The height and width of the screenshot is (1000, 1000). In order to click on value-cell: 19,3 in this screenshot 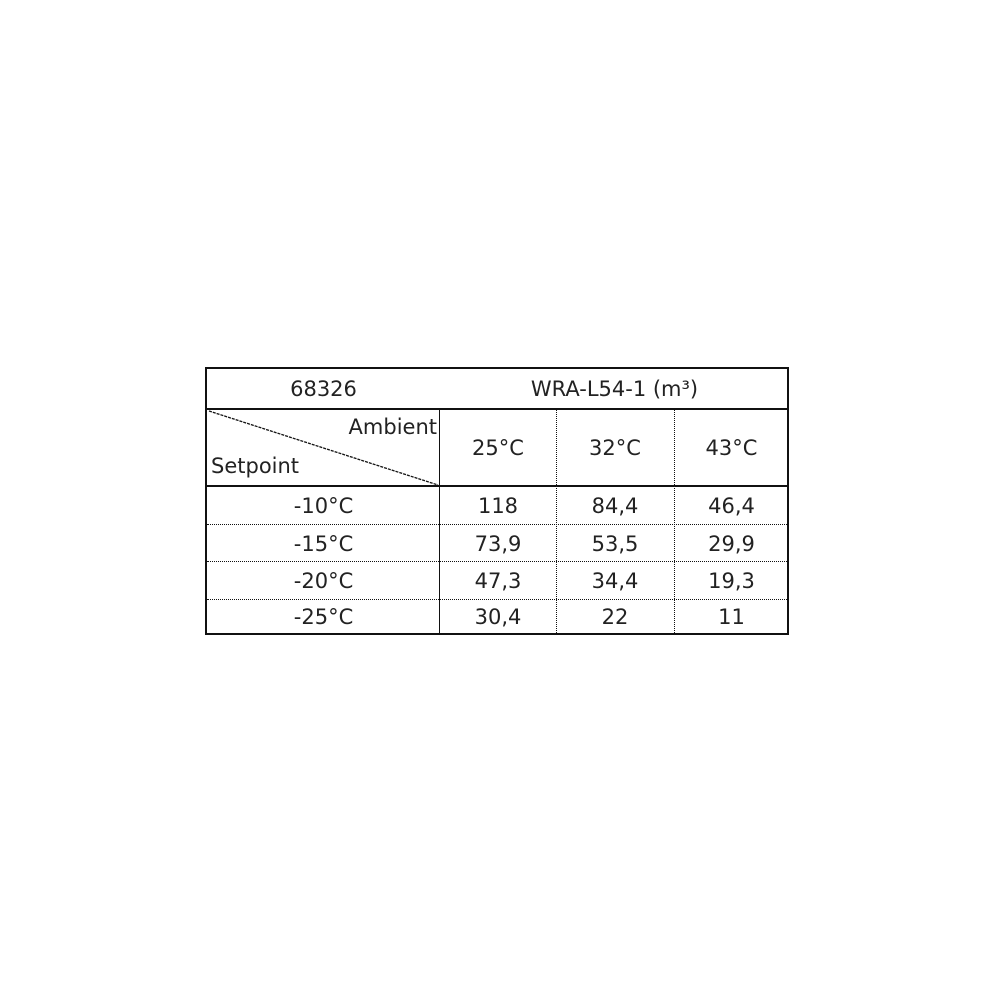, I will do `click(731, 580)`.